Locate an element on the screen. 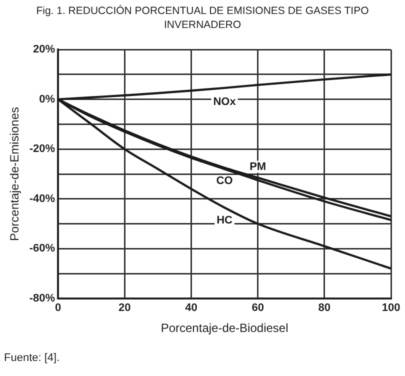 This screenshot has height=376, width=405. series-label: NOx is located at coordinates (225, 102).